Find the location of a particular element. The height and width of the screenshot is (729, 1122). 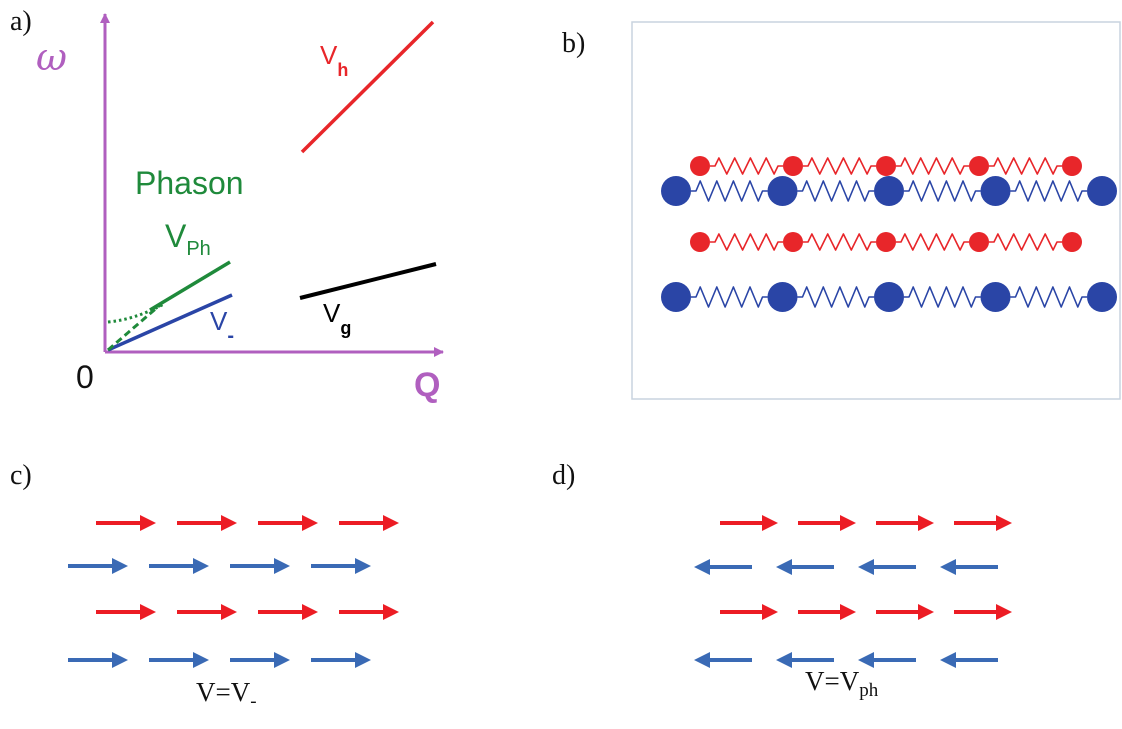

vg-label: Vg is located at coordinates (337, 318).